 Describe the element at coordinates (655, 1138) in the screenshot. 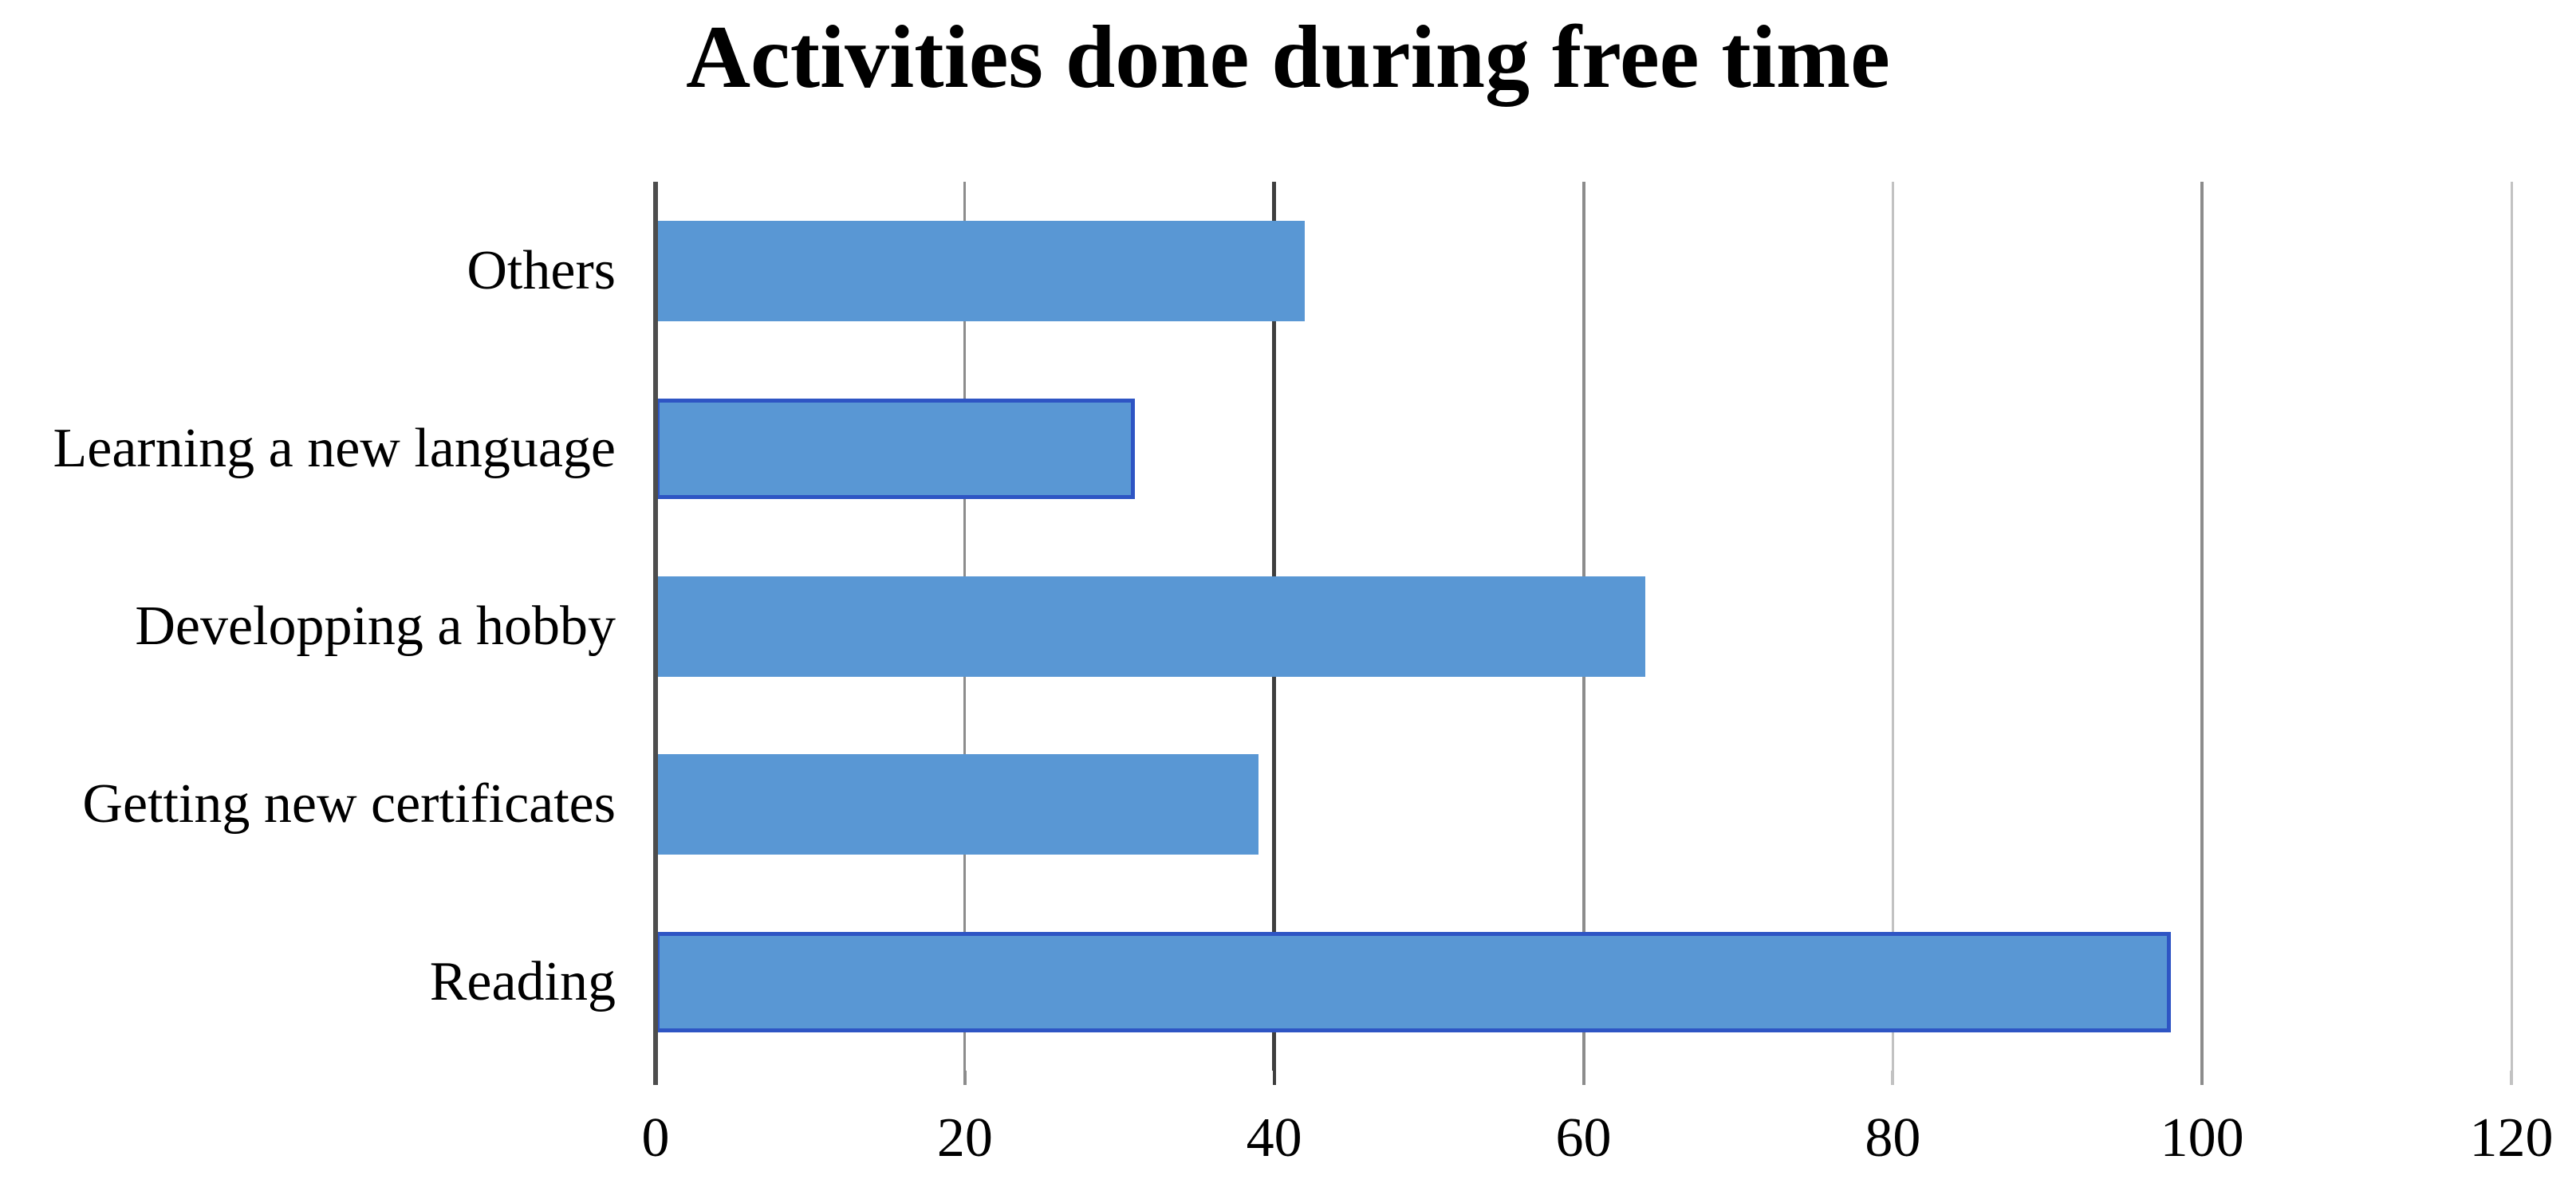

I see `x-tick-label-0: 0` at that location.